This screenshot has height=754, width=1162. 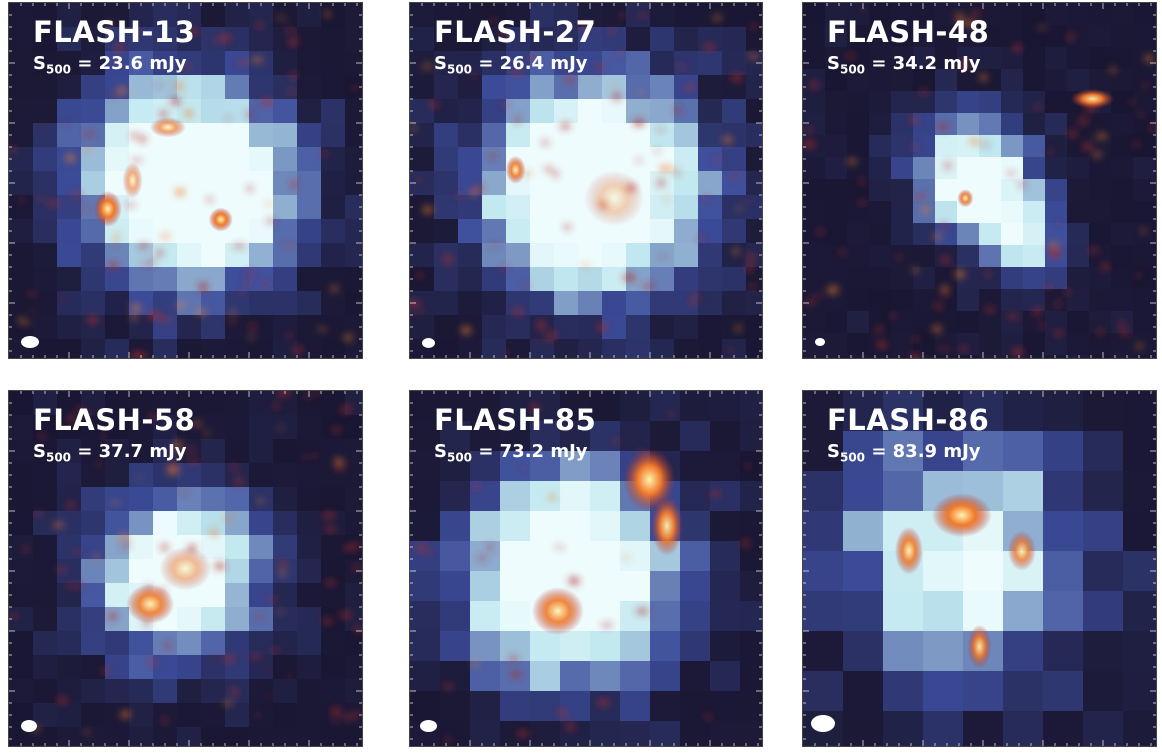 I want to click on flux-label: S500 = 34.2 mJy, so click(x=904, y=65).